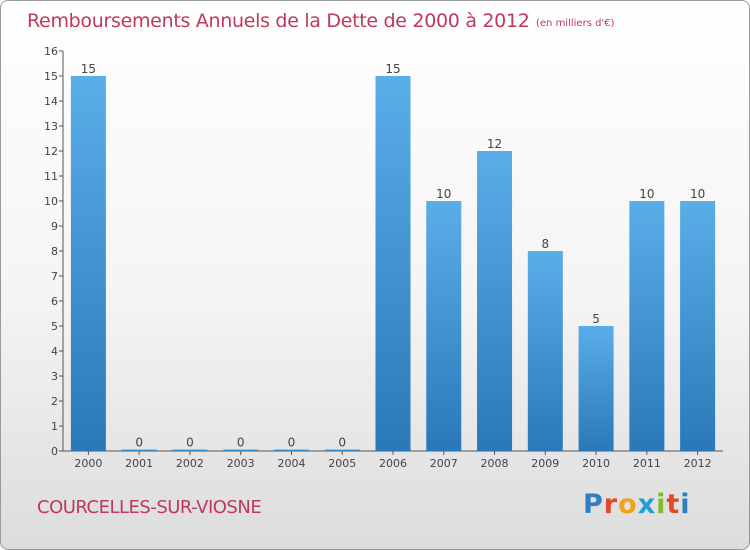 The width and height of the screenshot is (750, 550). Describe the element at coordinates (54, 376) in the screenshot. I see `y-tick-label: 3` at that location.